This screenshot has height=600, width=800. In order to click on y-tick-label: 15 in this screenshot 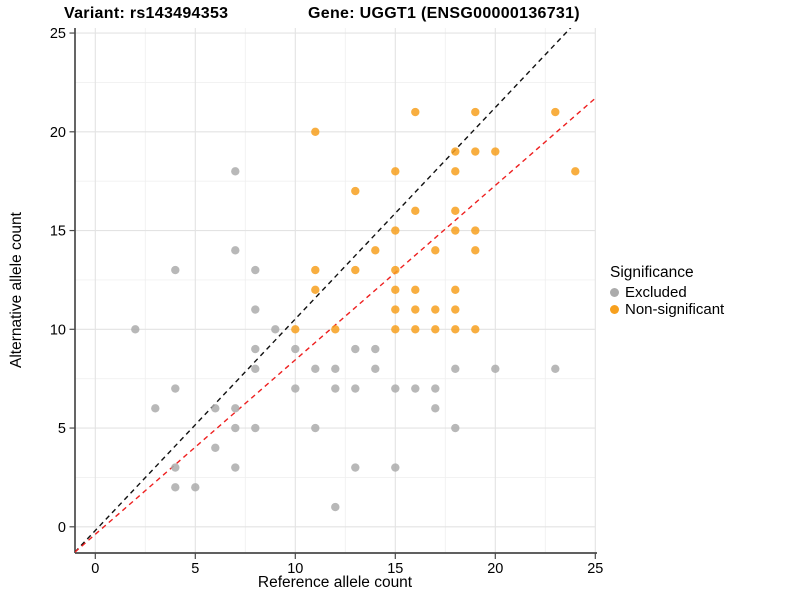, I will do `click(58, 232)`.